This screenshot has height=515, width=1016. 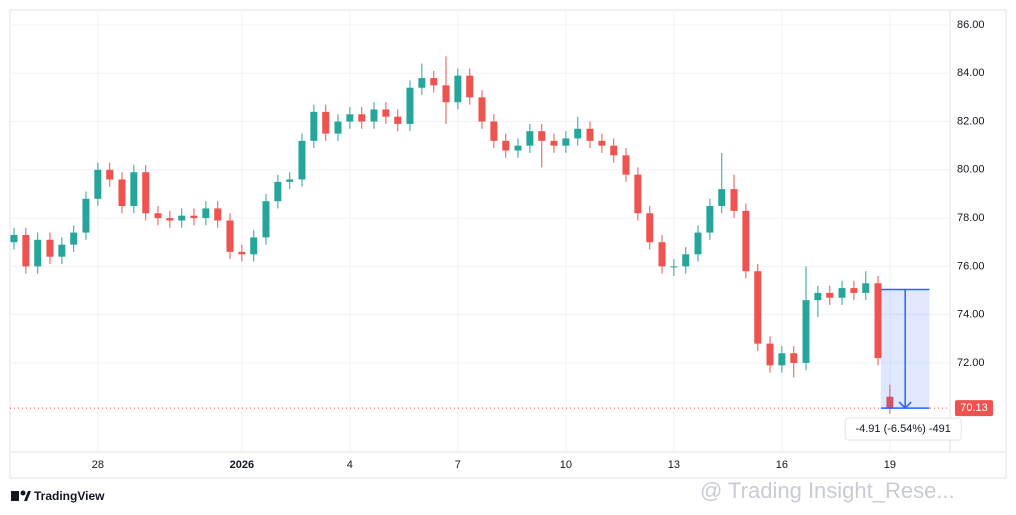 I want to click on brand: TradingView, so click(x=69, y=496).